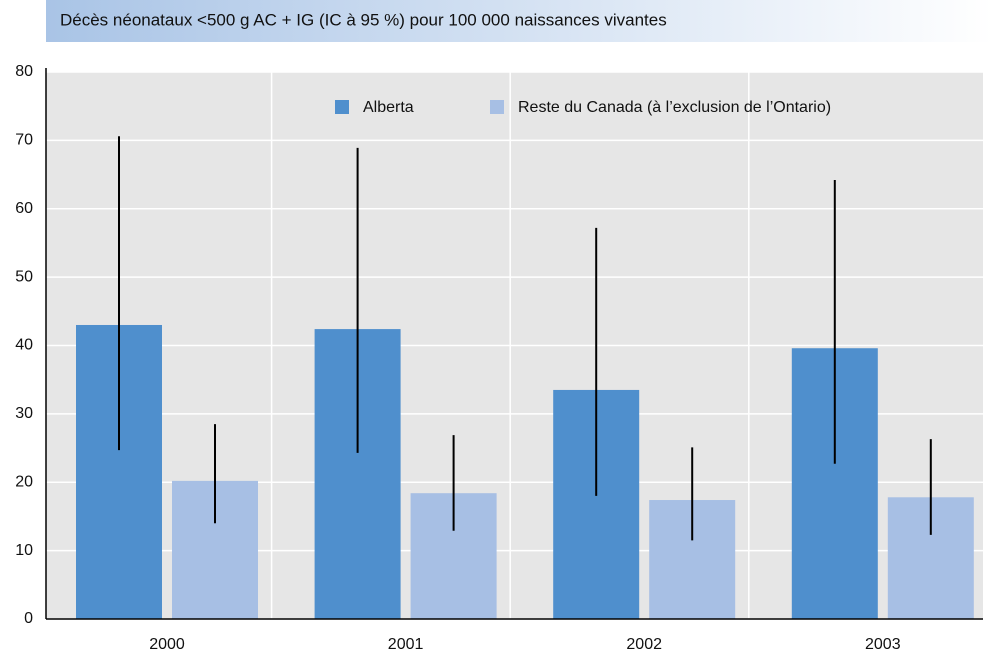 The width and height of the screenshot is (993, 661). I want to click on y-tick-label: 70, so click(24, 140).